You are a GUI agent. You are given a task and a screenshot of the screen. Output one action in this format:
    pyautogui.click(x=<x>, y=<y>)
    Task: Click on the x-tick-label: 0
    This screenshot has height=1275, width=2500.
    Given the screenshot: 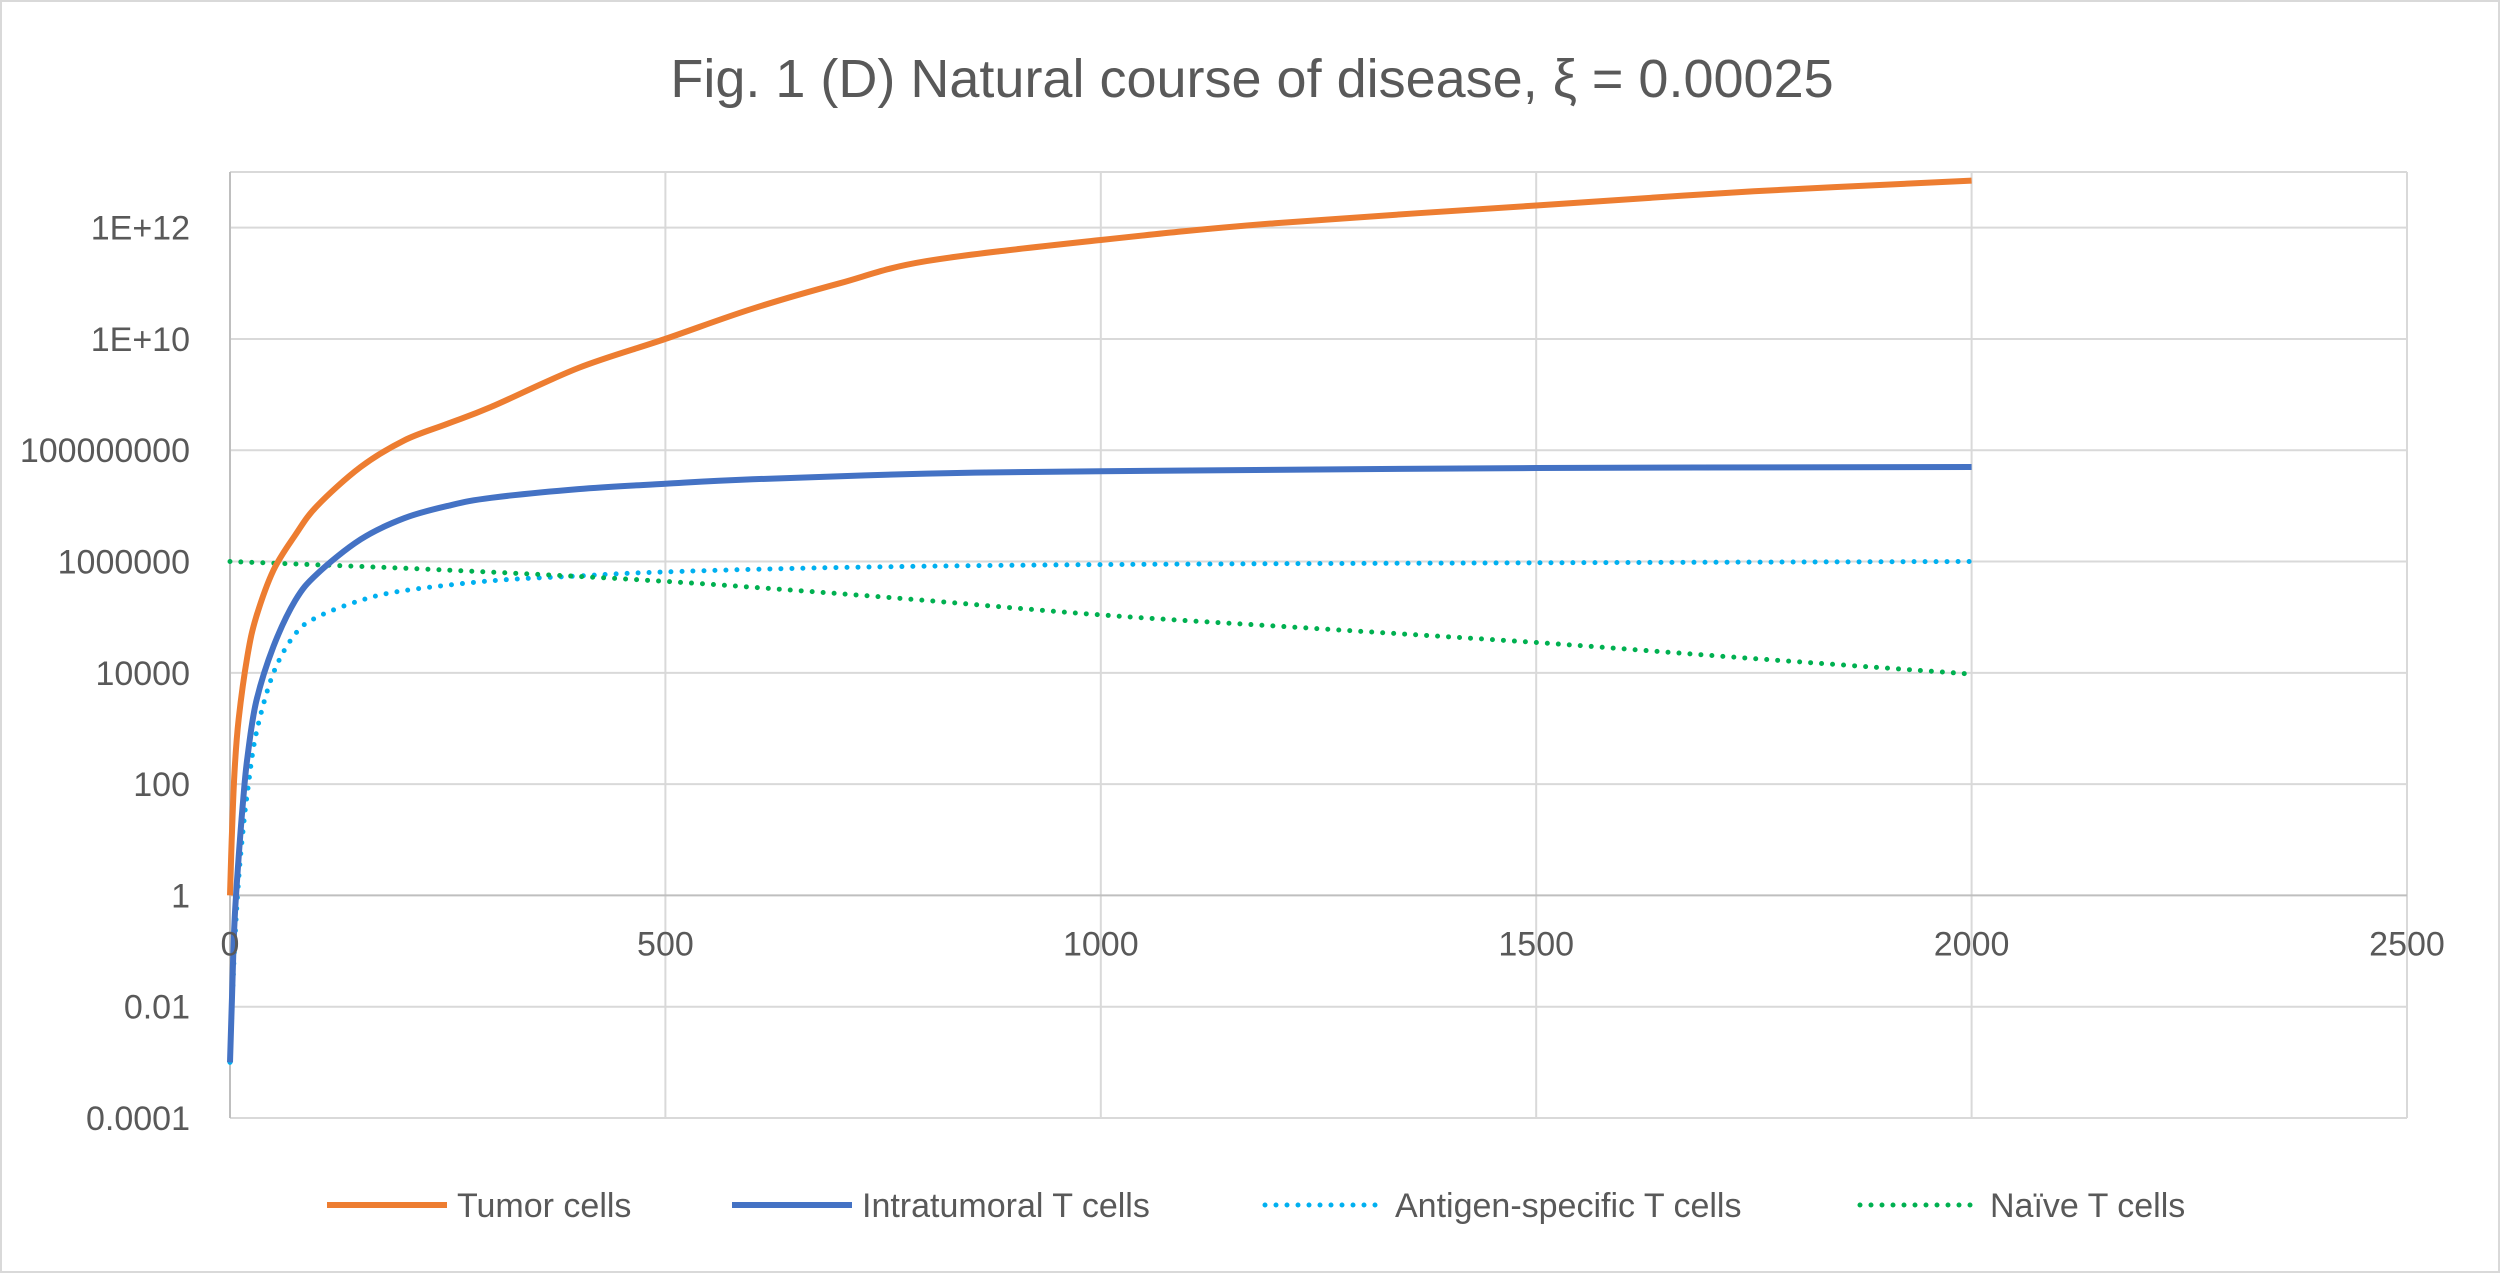 What is the action you would take?
    pyautogui.click(x=230, y=944)
    